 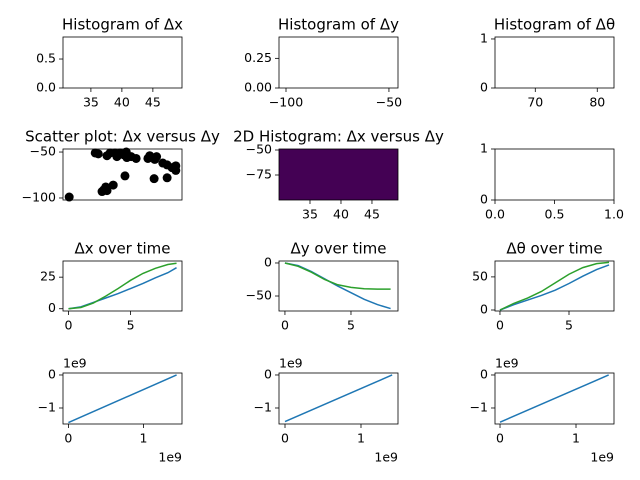 What do you see at coordinates (46, 58) in the screenshot?
I see `y-tick-label: 0.5` at bounding box center [46, 58].